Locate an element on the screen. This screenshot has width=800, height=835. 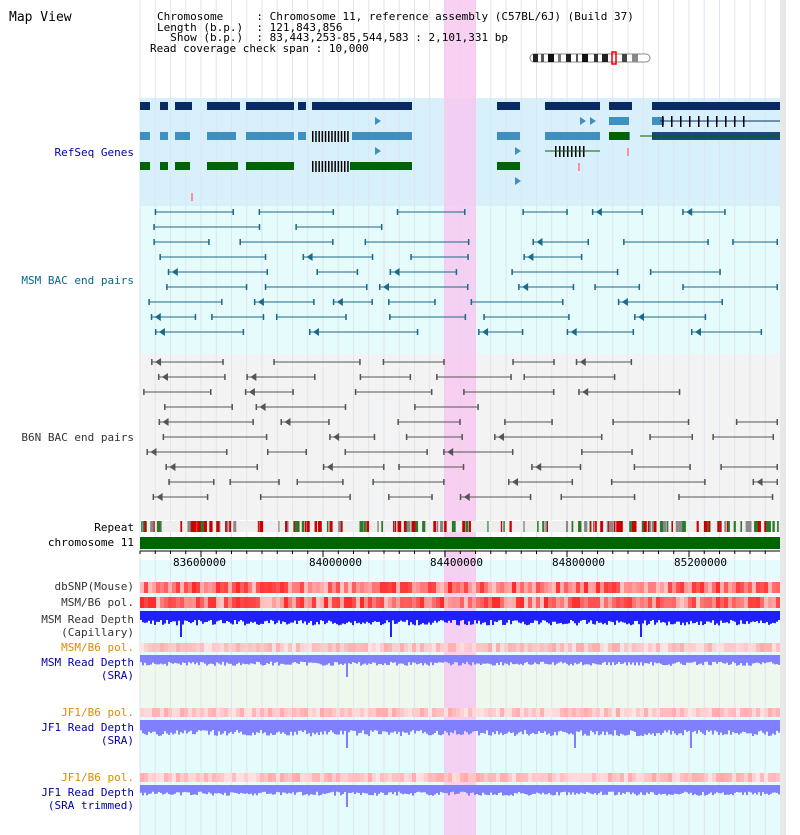
coverage-label: Read coverage check span is located at coordinates (229, 48).